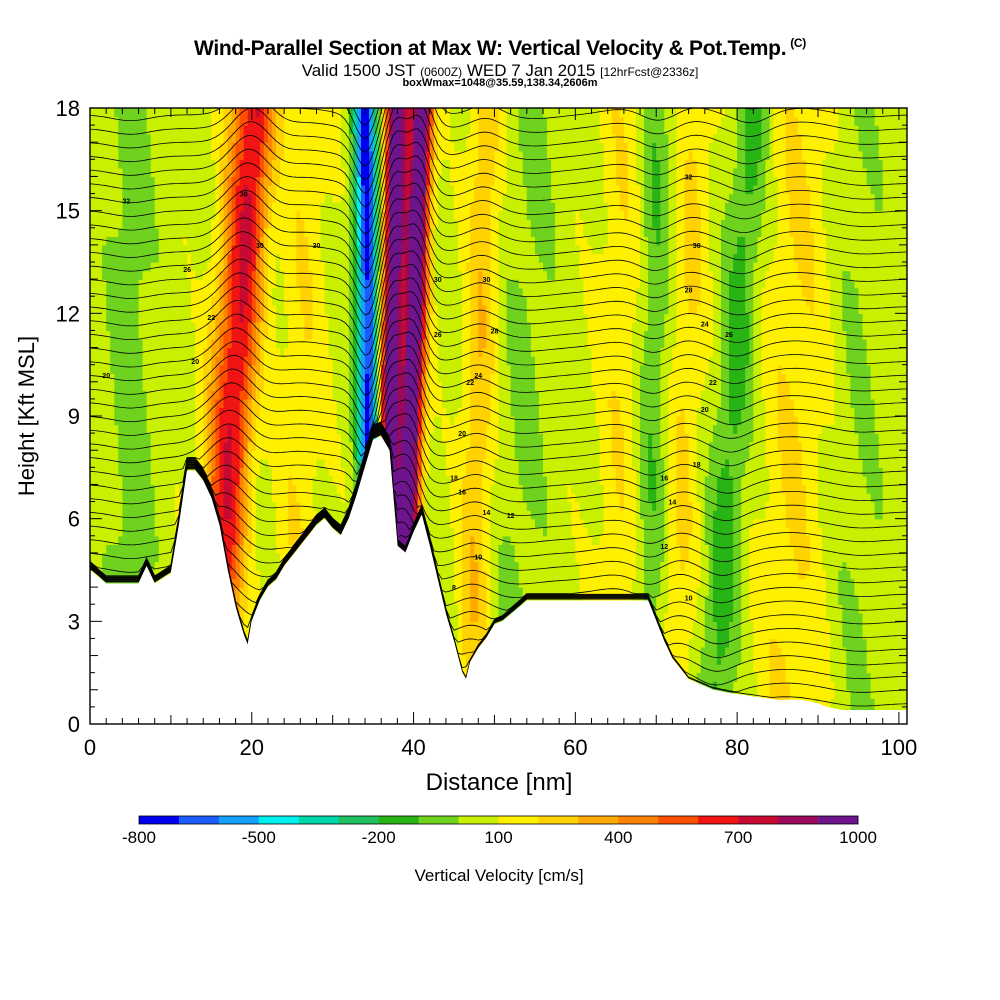 The width and height of the screenshot is (1000, 1000). I want to click on colorbar-label: Vertical Velocity [cm/s], so click(498, 875).